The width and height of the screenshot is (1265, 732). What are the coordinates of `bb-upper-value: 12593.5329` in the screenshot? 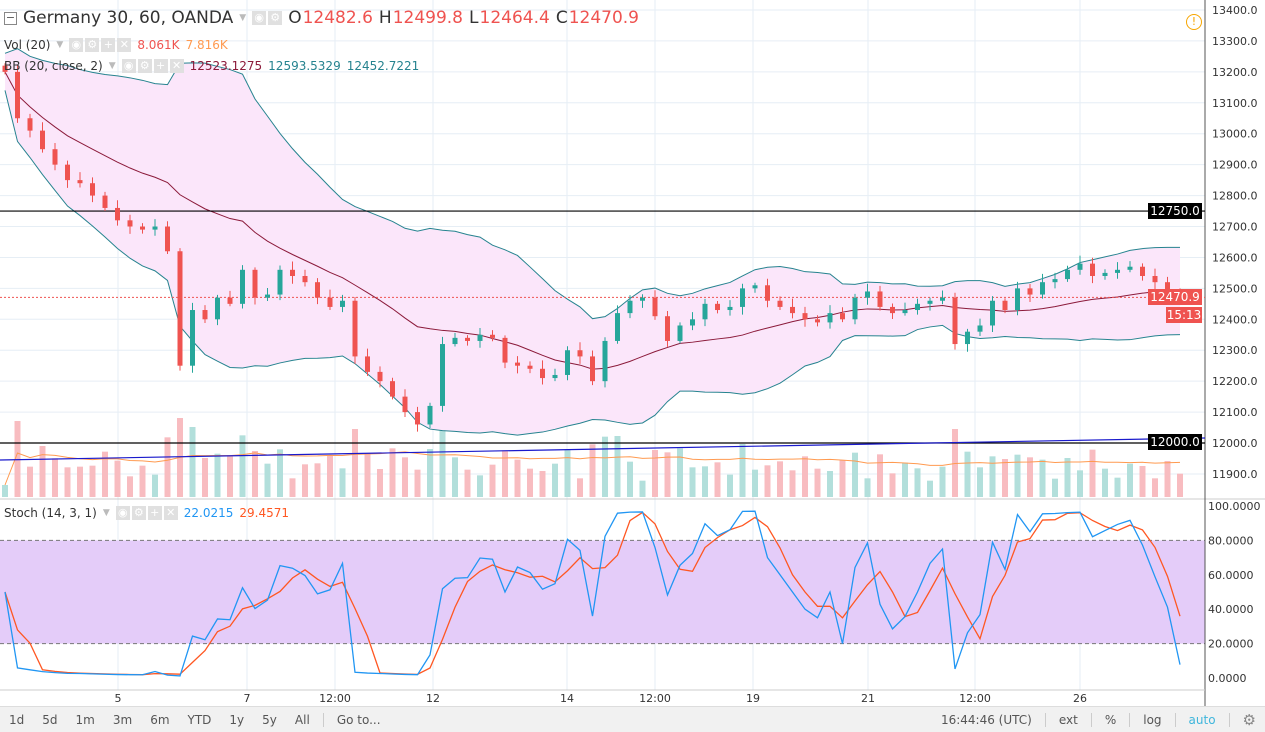 It's located at (304, 66).